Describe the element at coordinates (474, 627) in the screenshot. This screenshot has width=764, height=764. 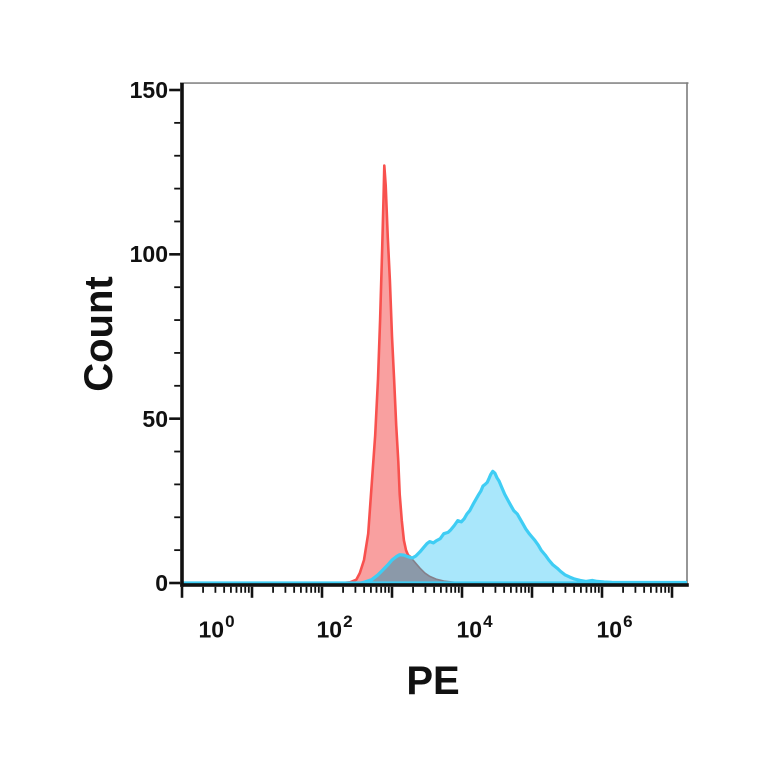
I see `x-tick-label-10e4: 10⁴` at that location.